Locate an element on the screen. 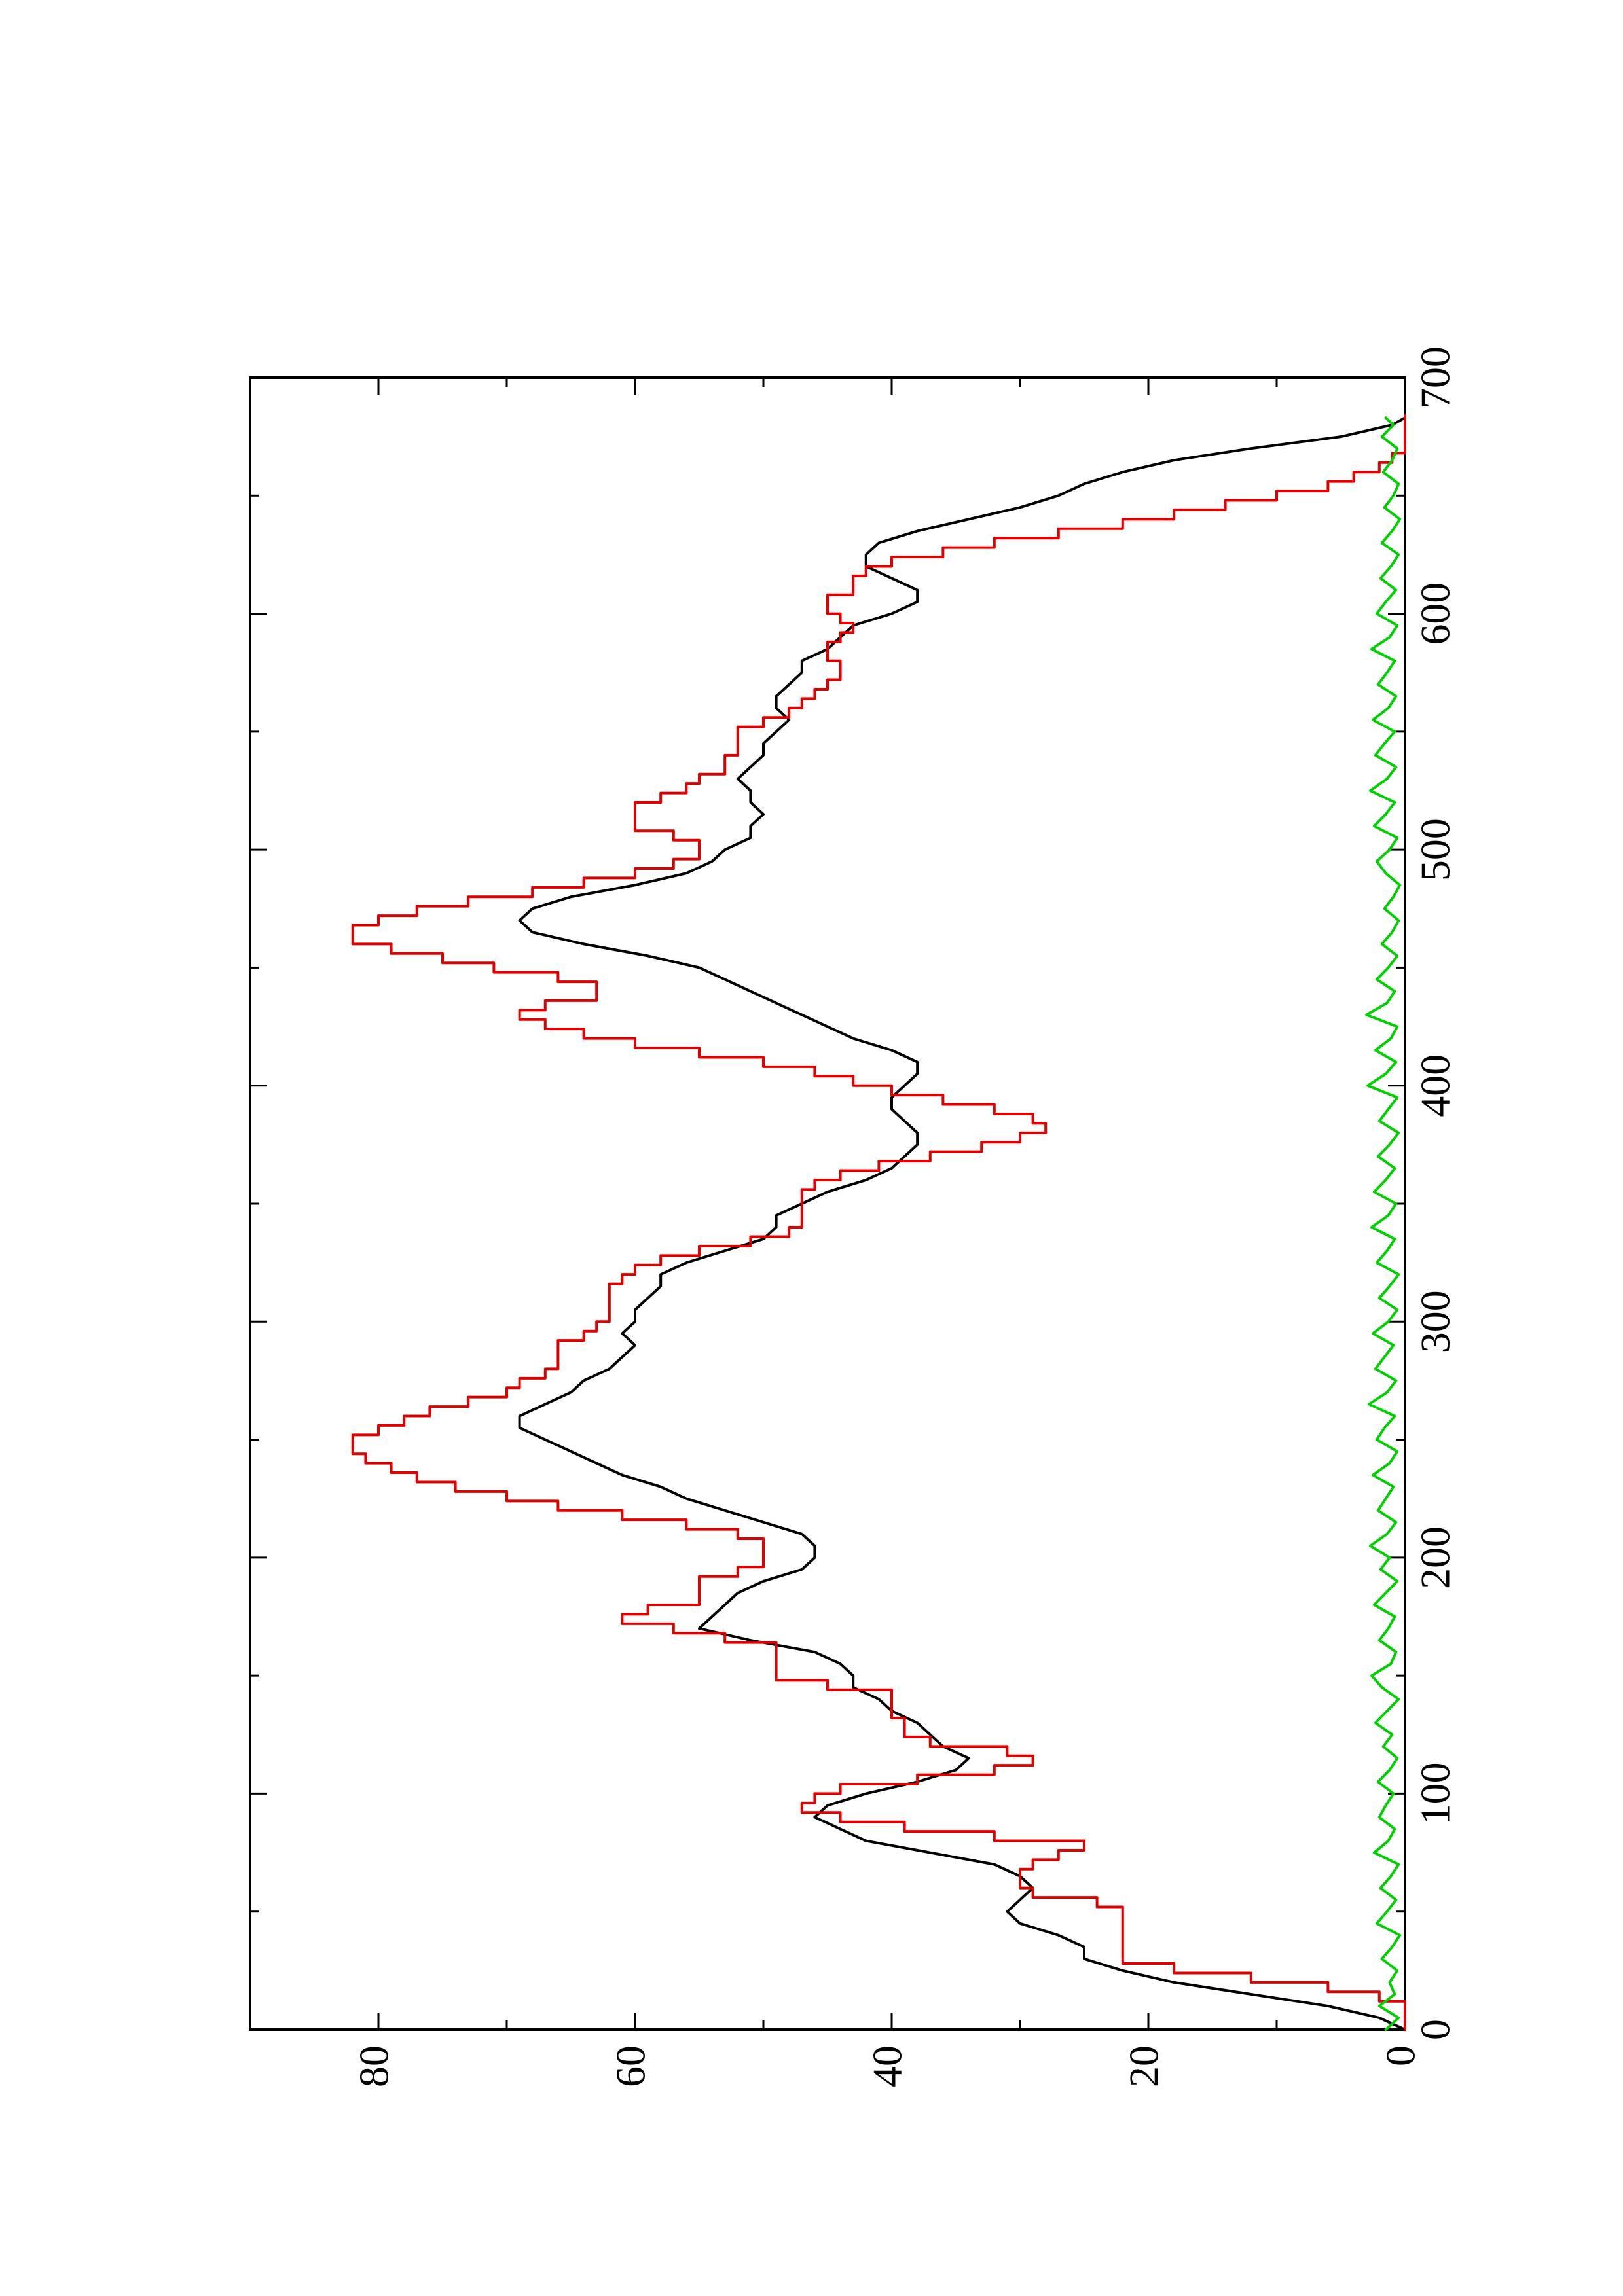  y-tick-label: 60 is located at coordinates (631, 2066).